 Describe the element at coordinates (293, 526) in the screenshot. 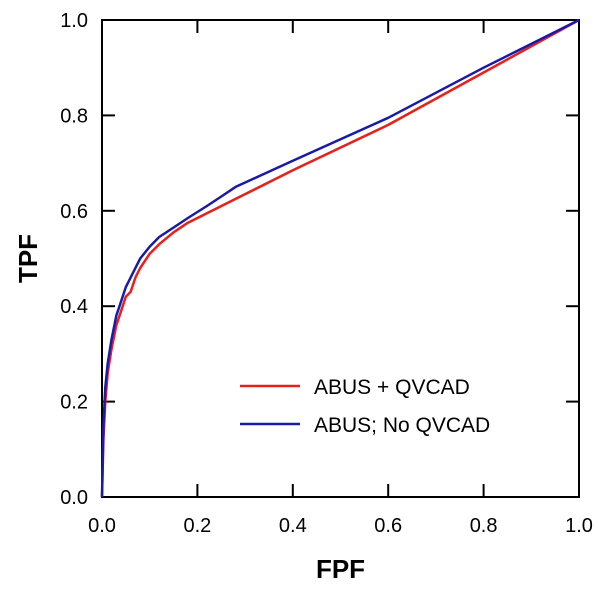

I see `x-tick-label: 0.4` at that location.